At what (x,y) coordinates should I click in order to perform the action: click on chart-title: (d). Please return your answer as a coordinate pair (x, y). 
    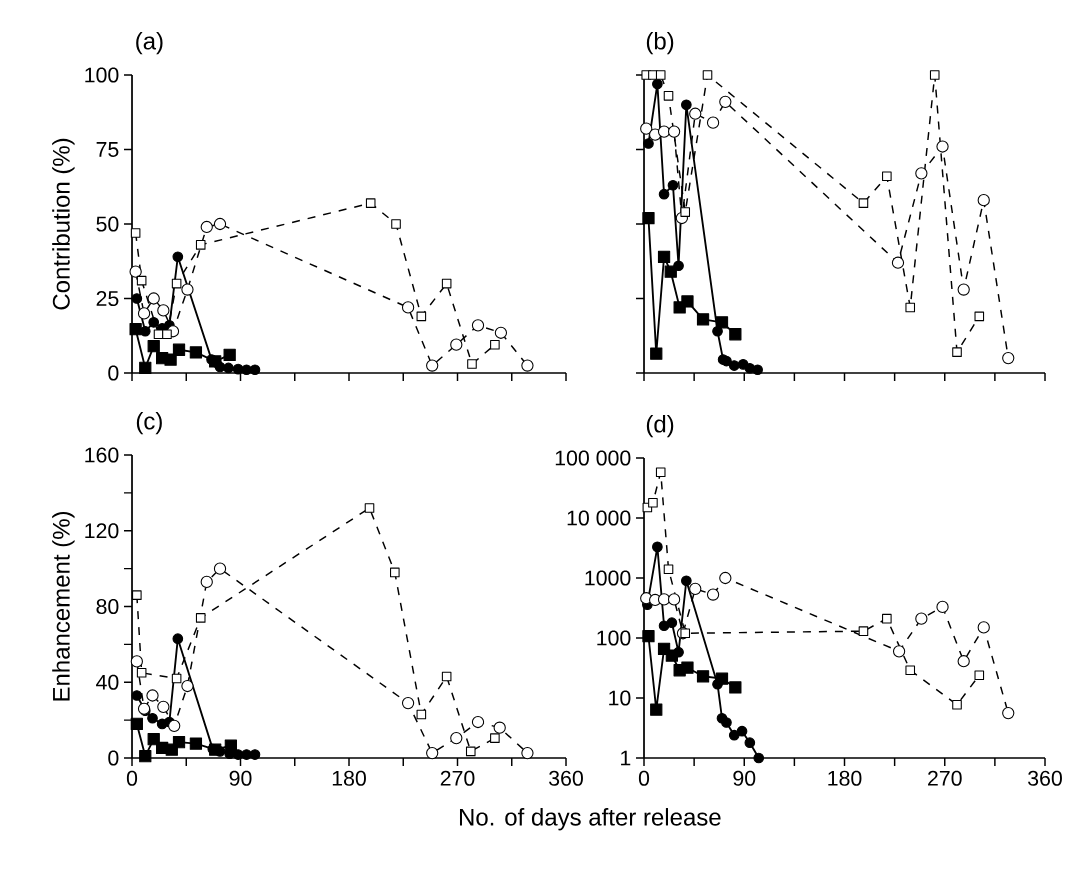
    Looking at the image, I should click on (660, 426).